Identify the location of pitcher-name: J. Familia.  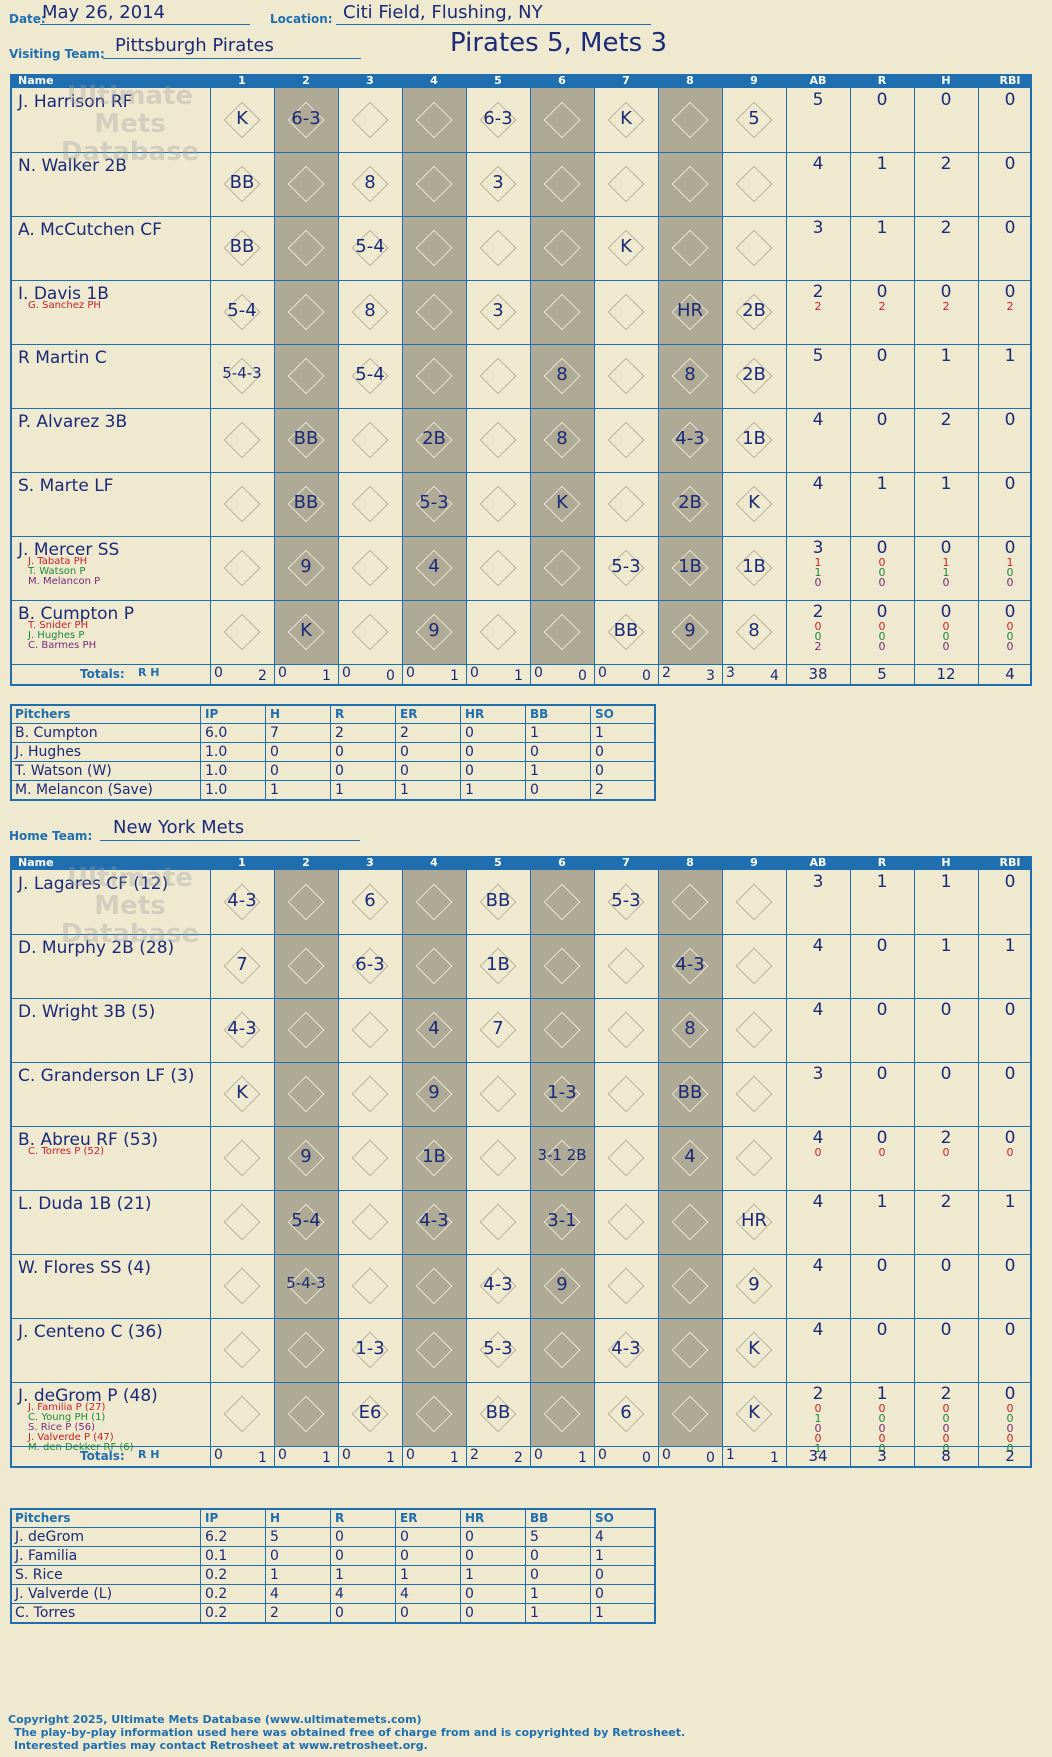
(46, 1556).